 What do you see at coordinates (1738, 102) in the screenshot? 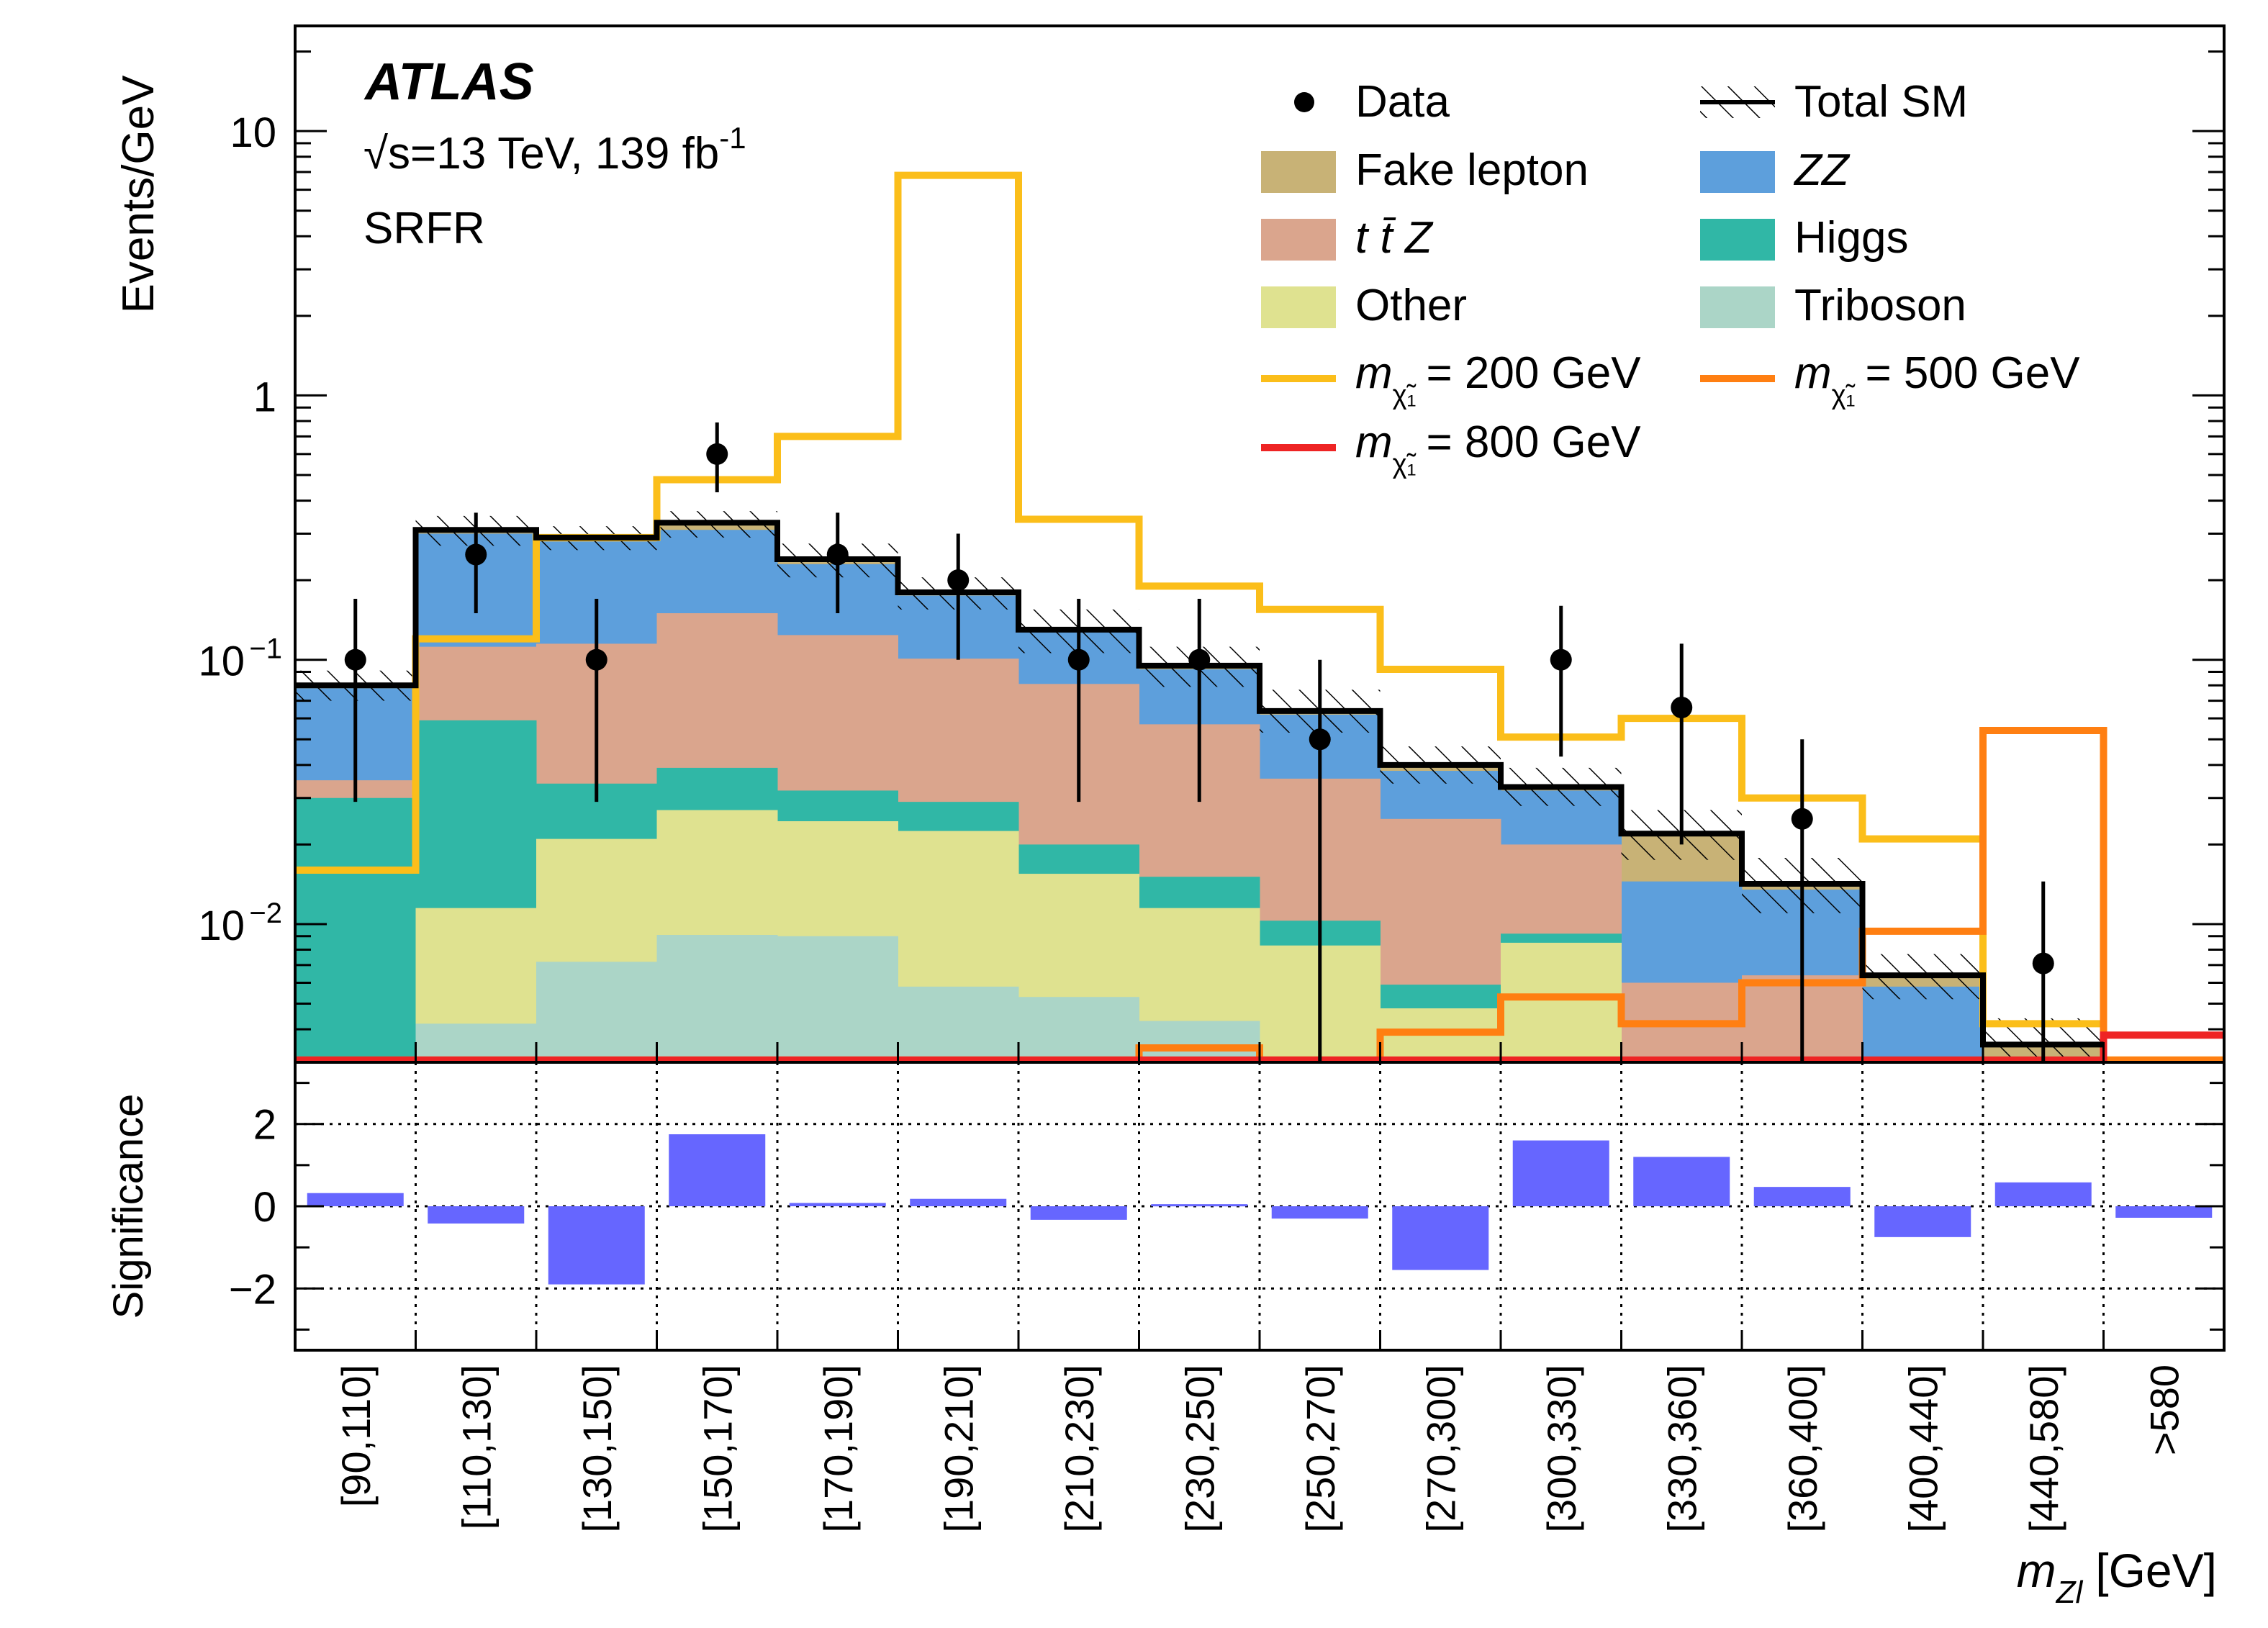
I see `legend-total-sm-marker` at bounding box center [1738, 102].